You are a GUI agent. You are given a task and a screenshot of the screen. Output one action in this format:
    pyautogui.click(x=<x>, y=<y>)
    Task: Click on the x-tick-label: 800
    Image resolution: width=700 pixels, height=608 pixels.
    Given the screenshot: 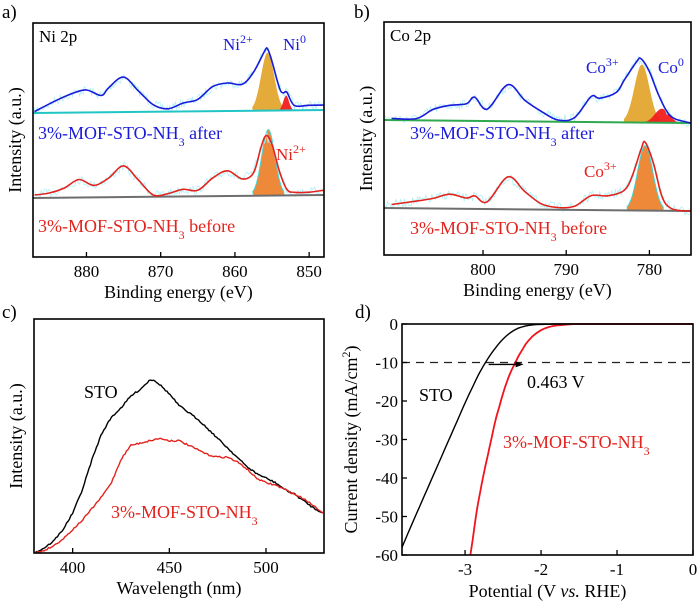 What is the action you would take?
    pyautogui.click(x=483, y=269)
    